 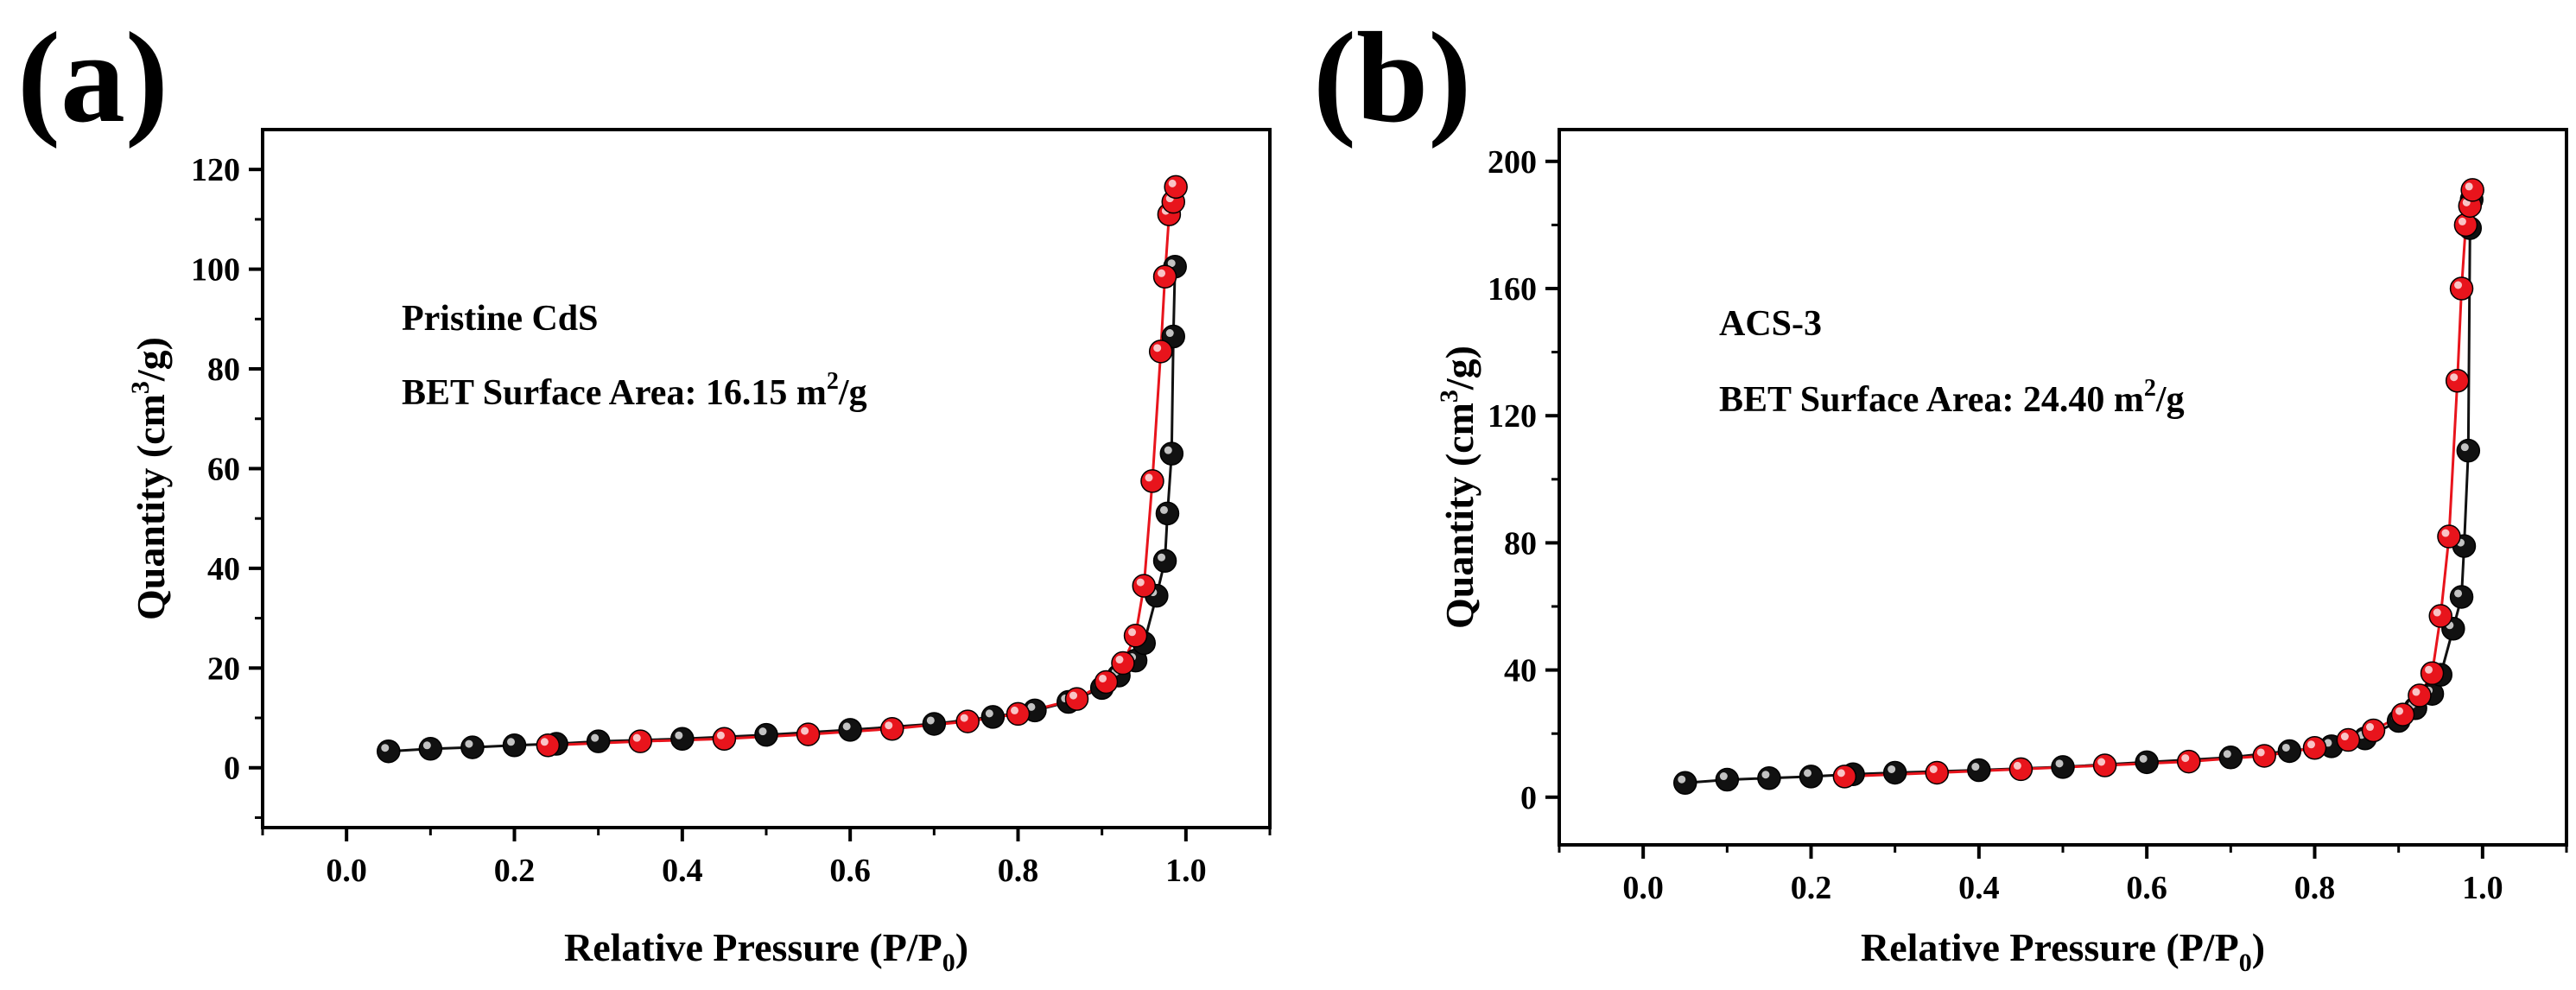 What do you see at coordinates (614, 393) in the screenshot?
I see `bet-text: BET Surface Area: 16.15 m` at bounding box center [614, 393].